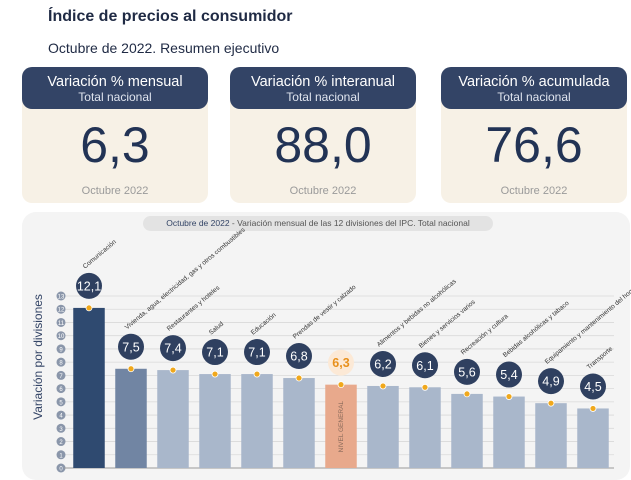 The width and height of the screenshot is (631, 480). I want to click on y-tick-label: 2, so click(61, 443).